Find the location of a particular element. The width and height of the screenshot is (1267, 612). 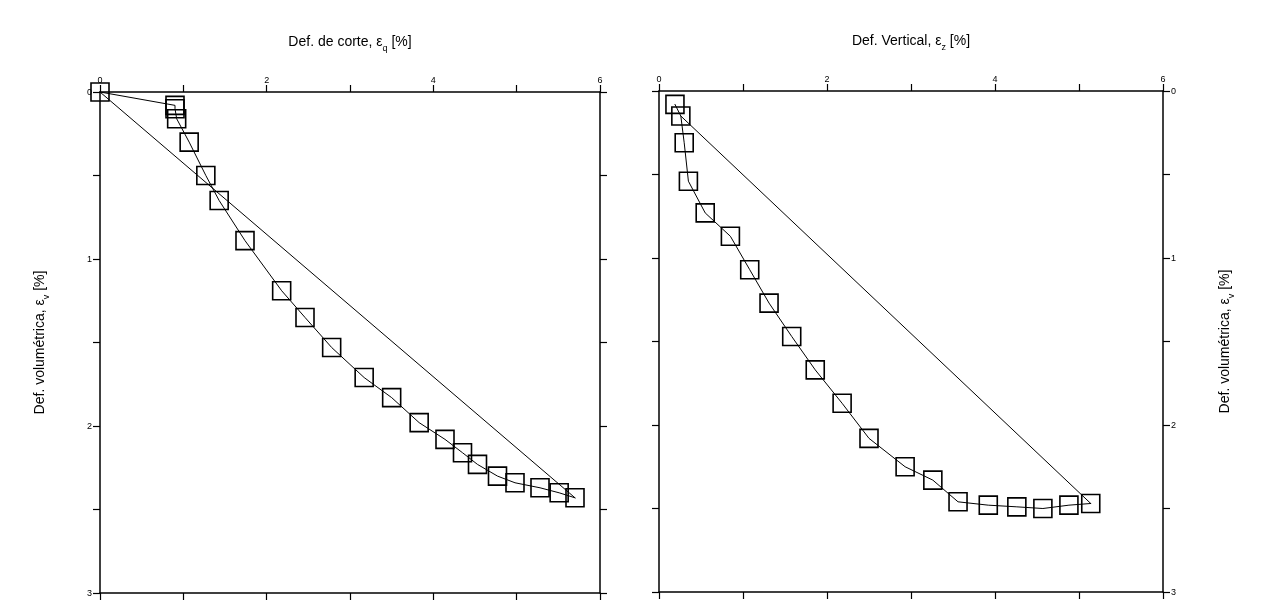

y-tick-label: 2 is located at coordinates (89, 426).